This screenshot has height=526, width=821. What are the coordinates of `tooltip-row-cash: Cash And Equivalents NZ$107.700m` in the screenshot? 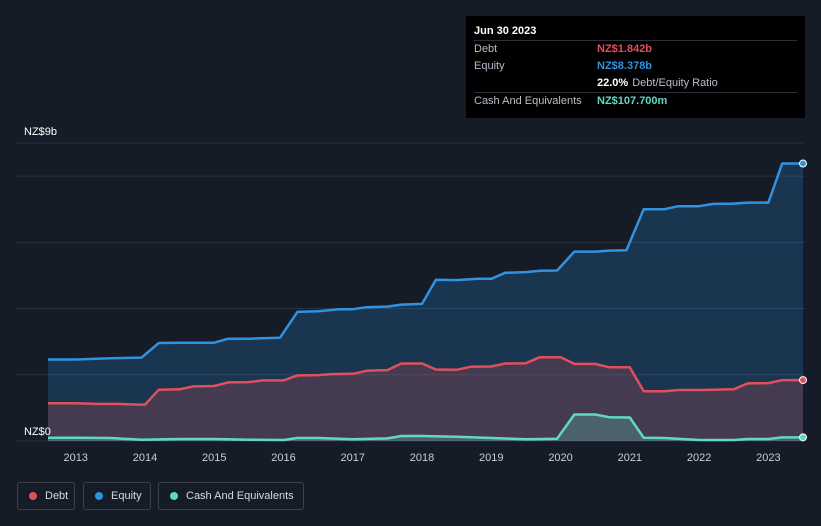 It's located at (635, 101).